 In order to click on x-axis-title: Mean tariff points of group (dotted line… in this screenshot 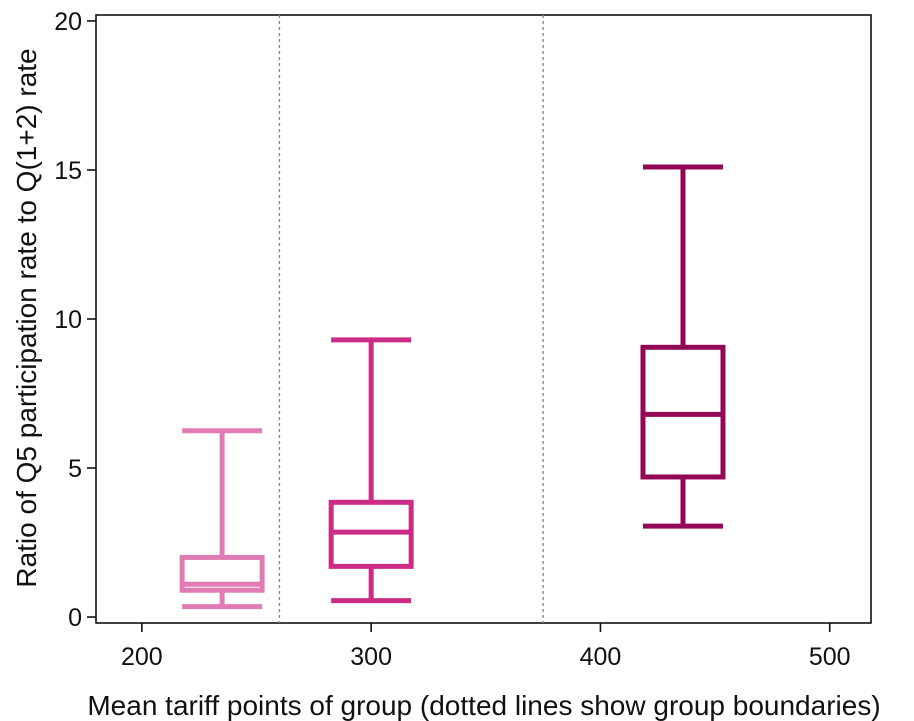, I will do `click(483, 705)`.